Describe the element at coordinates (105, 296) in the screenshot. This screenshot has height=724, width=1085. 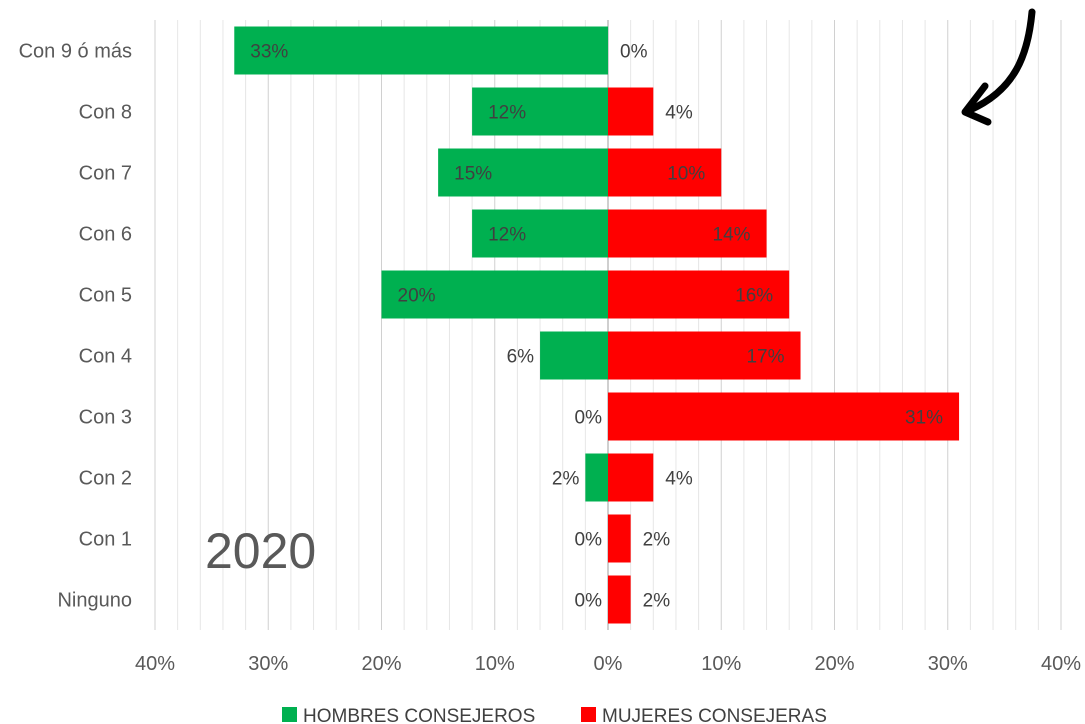
I see `category-label: Con 5` at that location.